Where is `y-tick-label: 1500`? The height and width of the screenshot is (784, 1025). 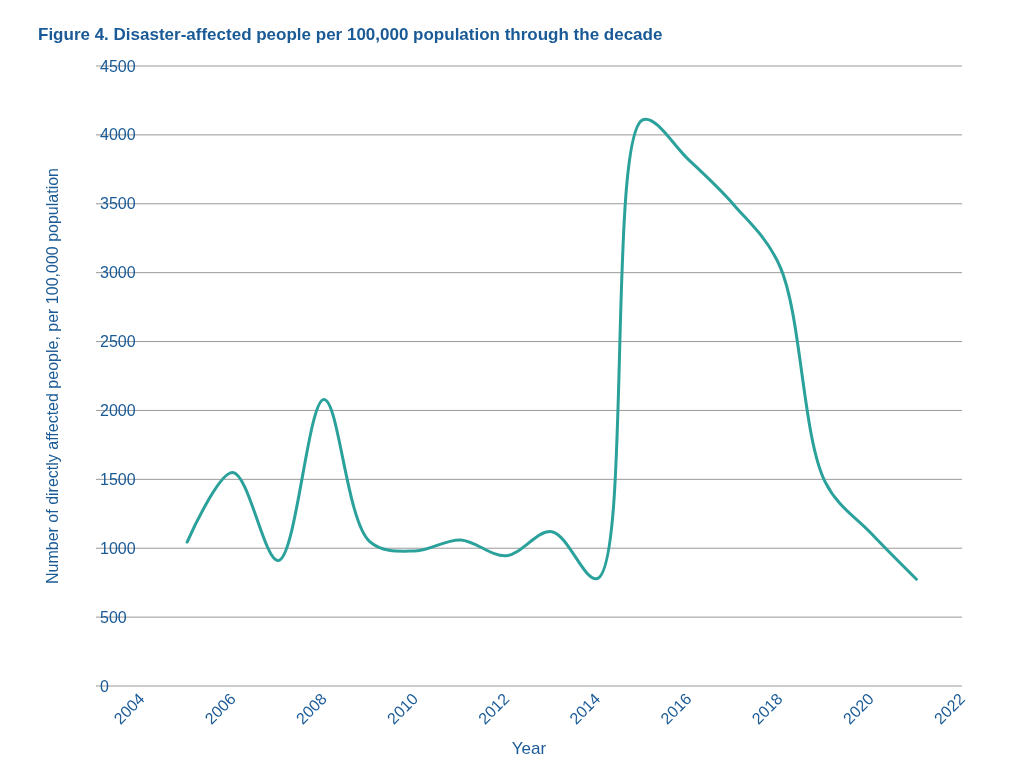 y-tick-label: 1500 is located at coordinates (118, 479).